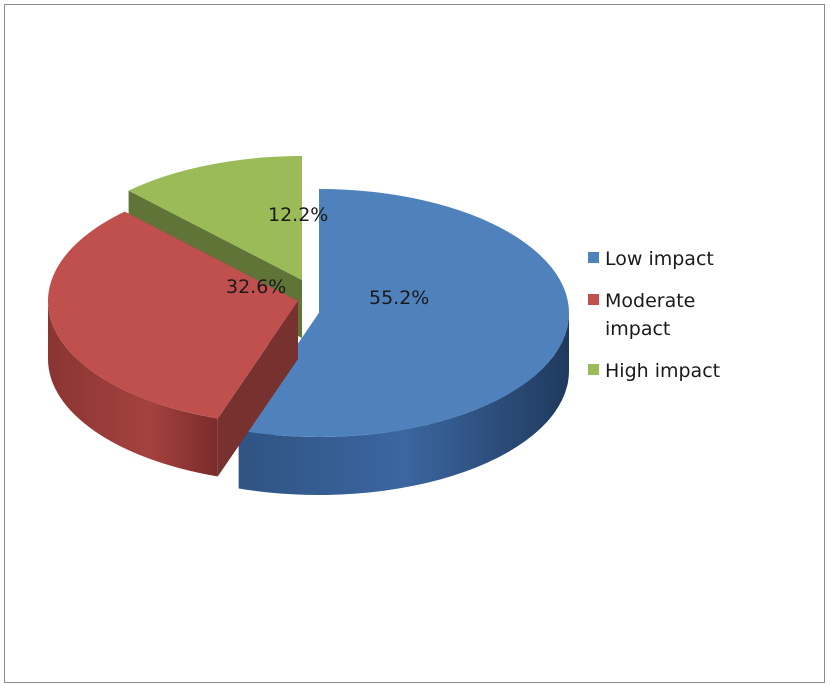 Image resolution: width=830 pixels, height=687 pixels. Describe the element at coordinates (593, 257) in the screenshot. I see `legend-swatch-low-impact` at that location.